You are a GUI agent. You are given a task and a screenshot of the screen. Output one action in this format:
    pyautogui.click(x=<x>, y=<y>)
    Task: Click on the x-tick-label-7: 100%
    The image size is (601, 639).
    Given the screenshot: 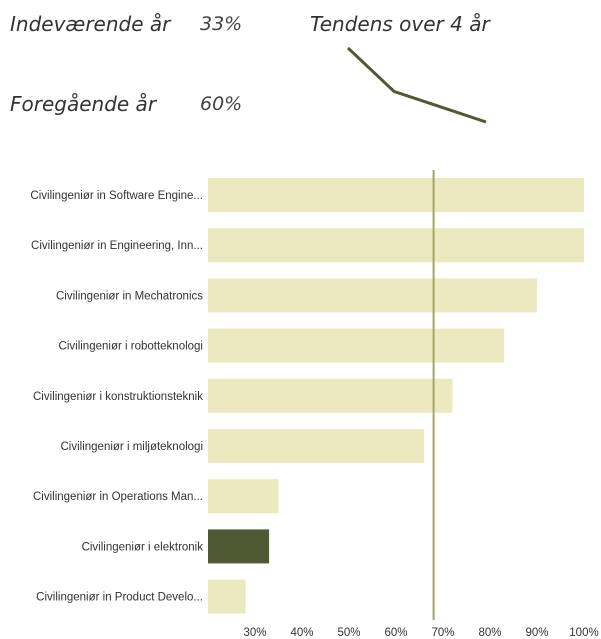 What is the action you would take?
    pyautogui.click(x=583, y=633)
    